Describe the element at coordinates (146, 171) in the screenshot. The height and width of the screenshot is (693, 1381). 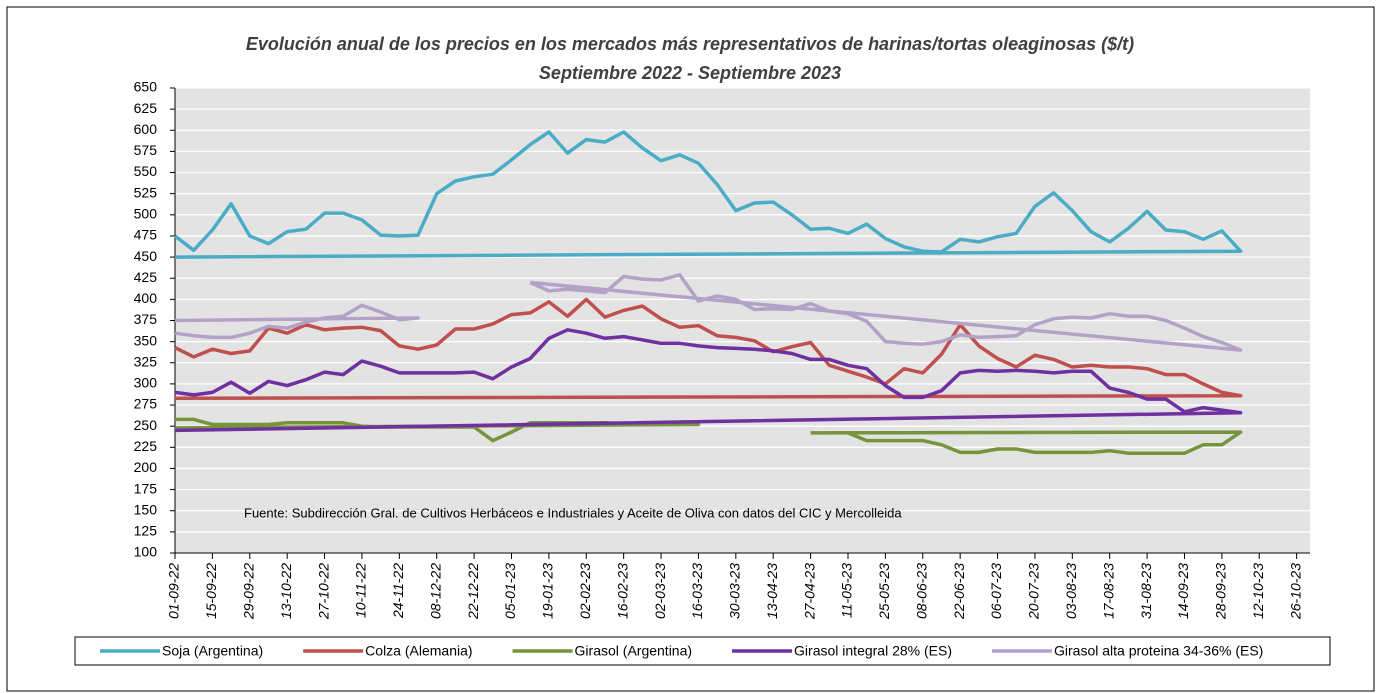
I see `y-tick-label: 550` at that location.